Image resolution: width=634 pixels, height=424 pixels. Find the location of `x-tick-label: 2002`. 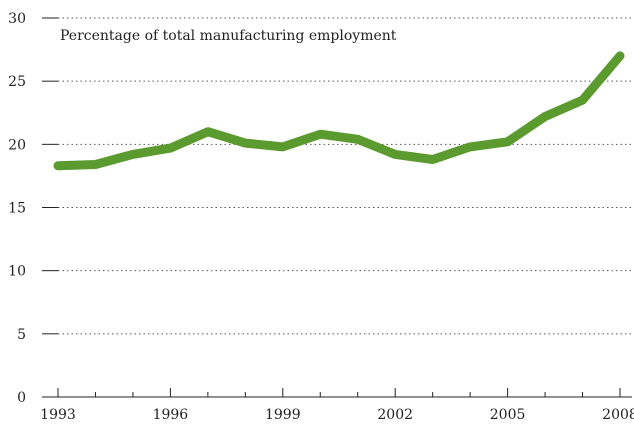

x-tick-label: 2002 is located at coordinates (395, 415).